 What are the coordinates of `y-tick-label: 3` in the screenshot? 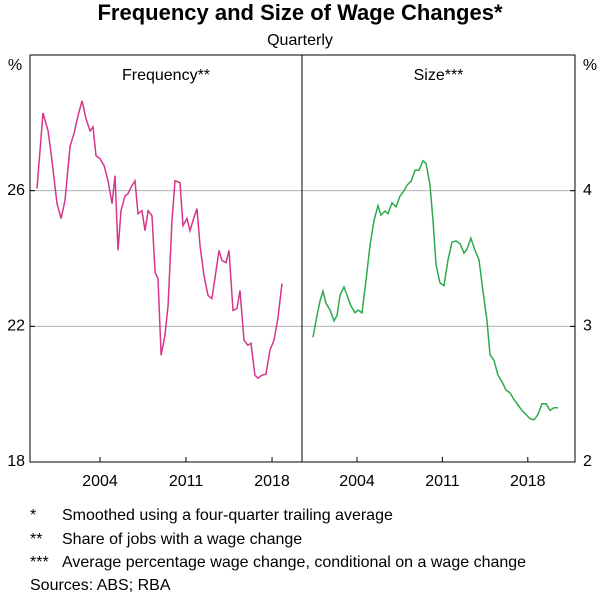 It's located at (587, 326).